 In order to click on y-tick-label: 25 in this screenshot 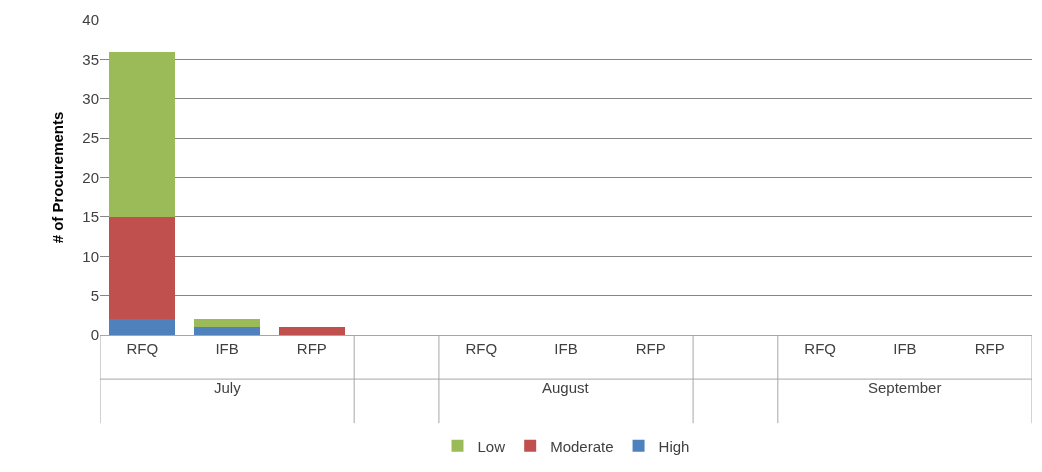, I will do `click(90, 138)`.